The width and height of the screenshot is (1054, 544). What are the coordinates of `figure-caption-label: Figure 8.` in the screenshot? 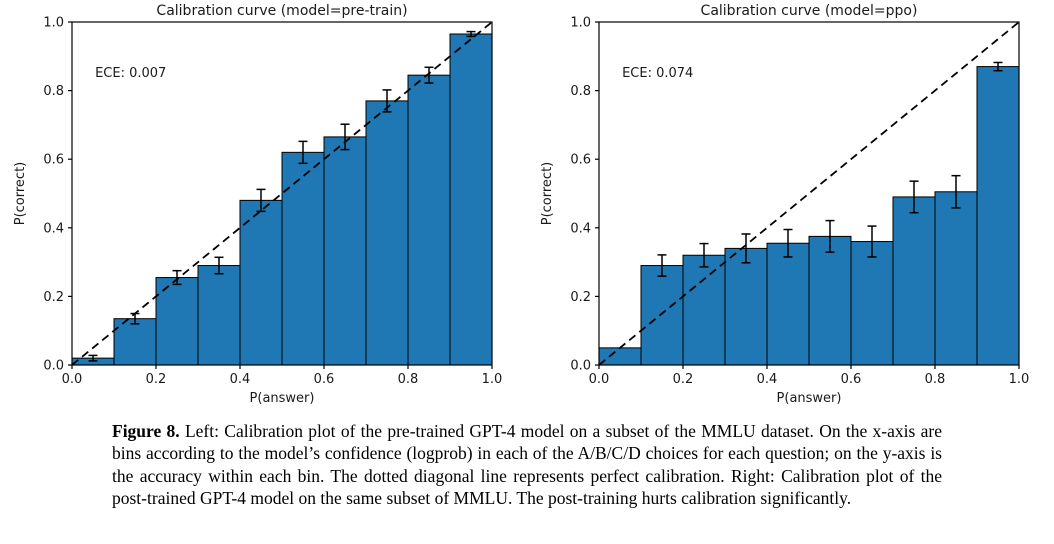 It's located at (146, 431).